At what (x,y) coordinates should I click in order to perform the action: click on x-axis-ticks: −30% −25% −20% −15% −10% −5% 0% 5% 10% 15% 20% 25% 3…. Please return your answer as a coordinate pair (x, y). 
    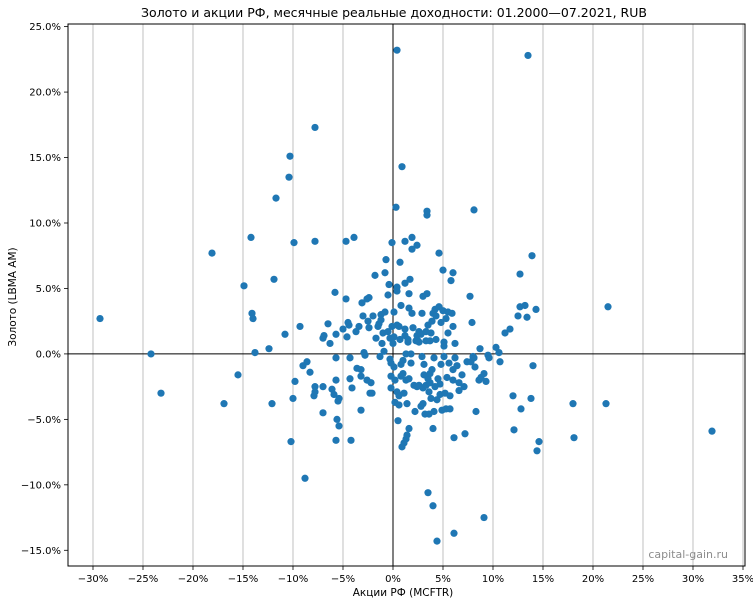
    Looking at the image, I should click on (415, 575).